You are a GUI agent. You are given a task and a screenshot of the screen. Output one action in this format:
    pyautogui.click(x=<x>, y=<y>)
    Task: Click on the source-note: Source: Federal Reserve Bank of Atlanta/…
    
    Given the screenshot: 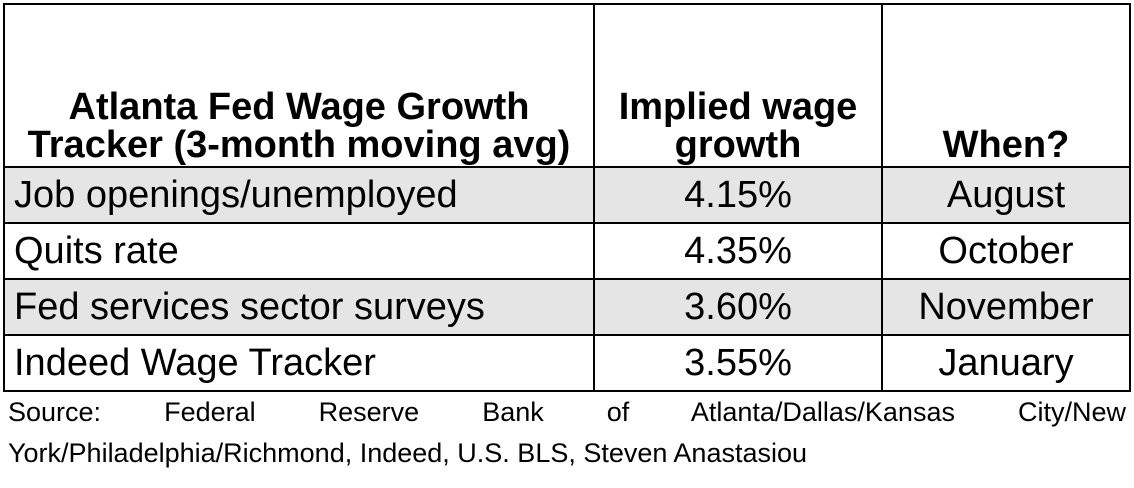 What is the action you would take?
    pyautogui.click(x=567, y=432)
    